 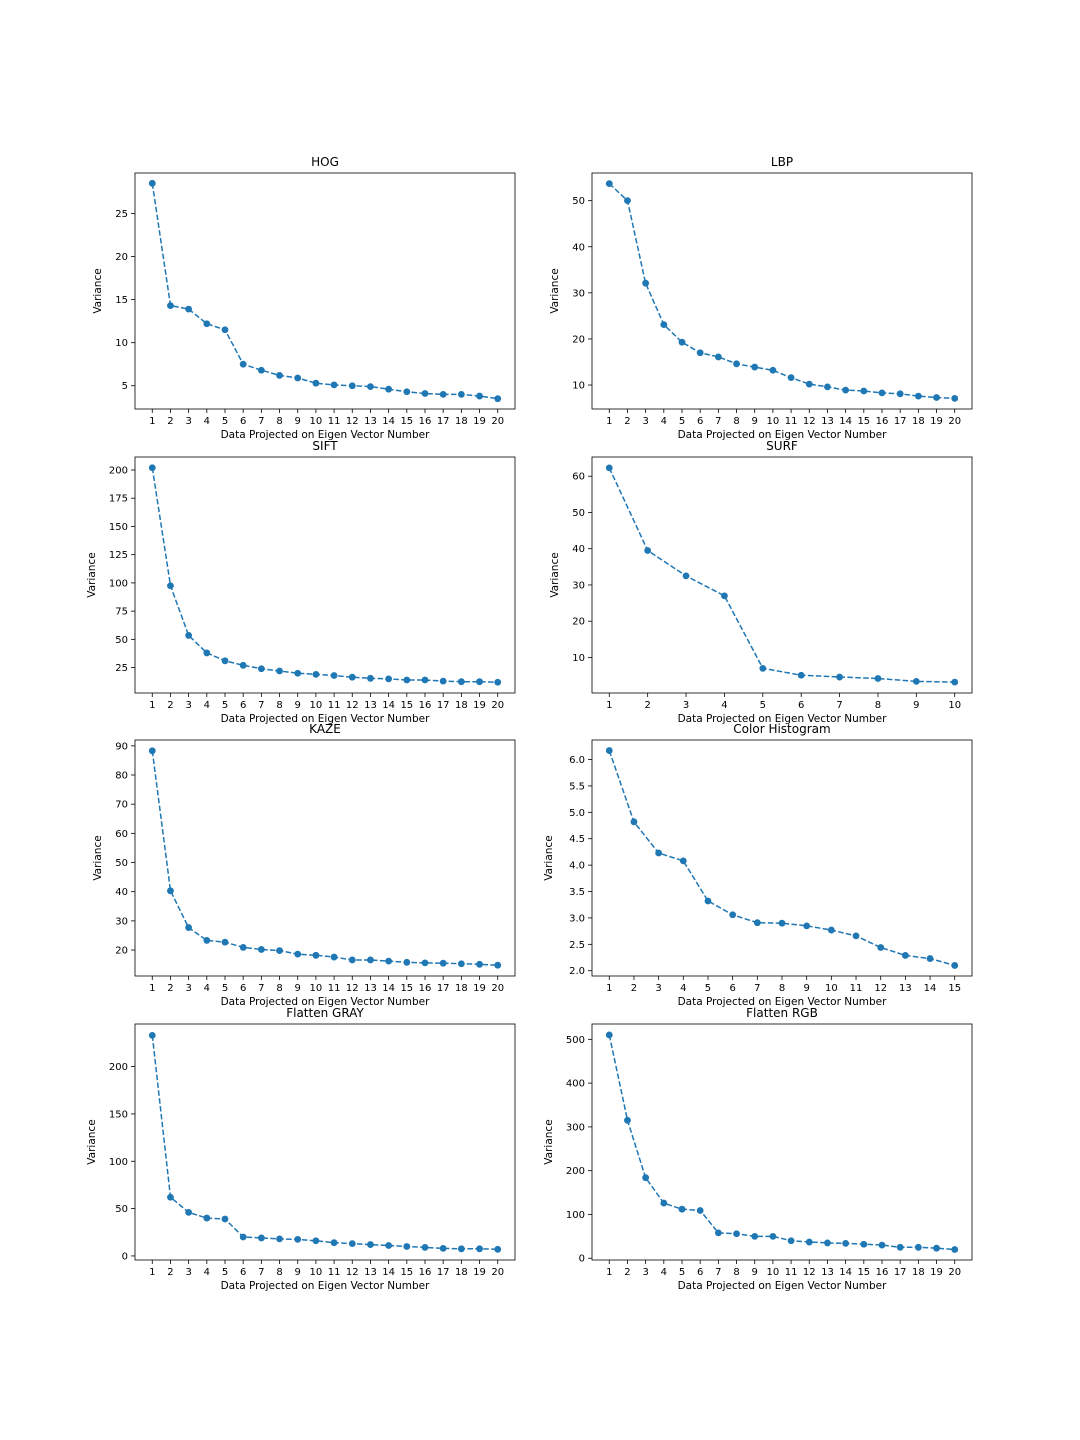 I want to click on x-tick-label: 4, so click(x=664, y=421).